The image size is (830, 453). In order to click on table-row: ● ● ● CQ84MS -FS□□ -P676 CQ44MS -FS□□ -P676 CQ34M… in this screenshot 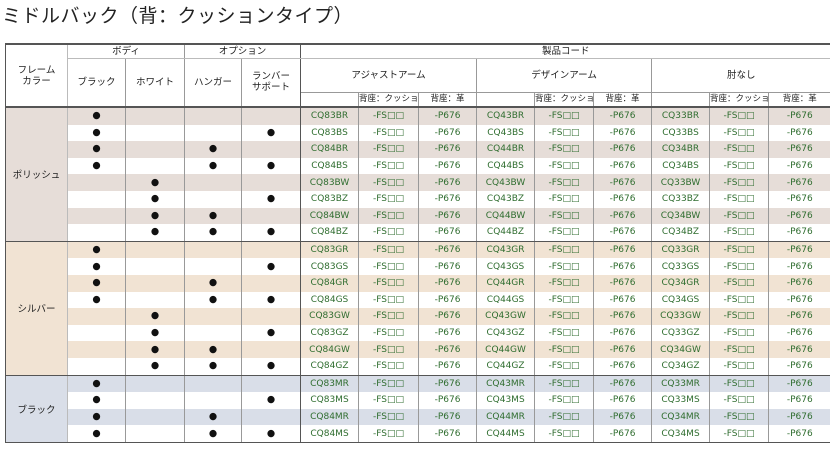, I will do `click(418, 434)`.